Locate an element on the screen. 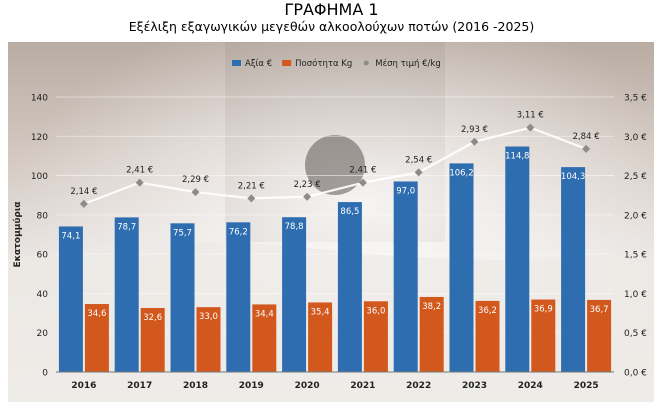 The image size is (663, 413). y2-tick-label: 3,0 € is located at coordinates (635, 138).